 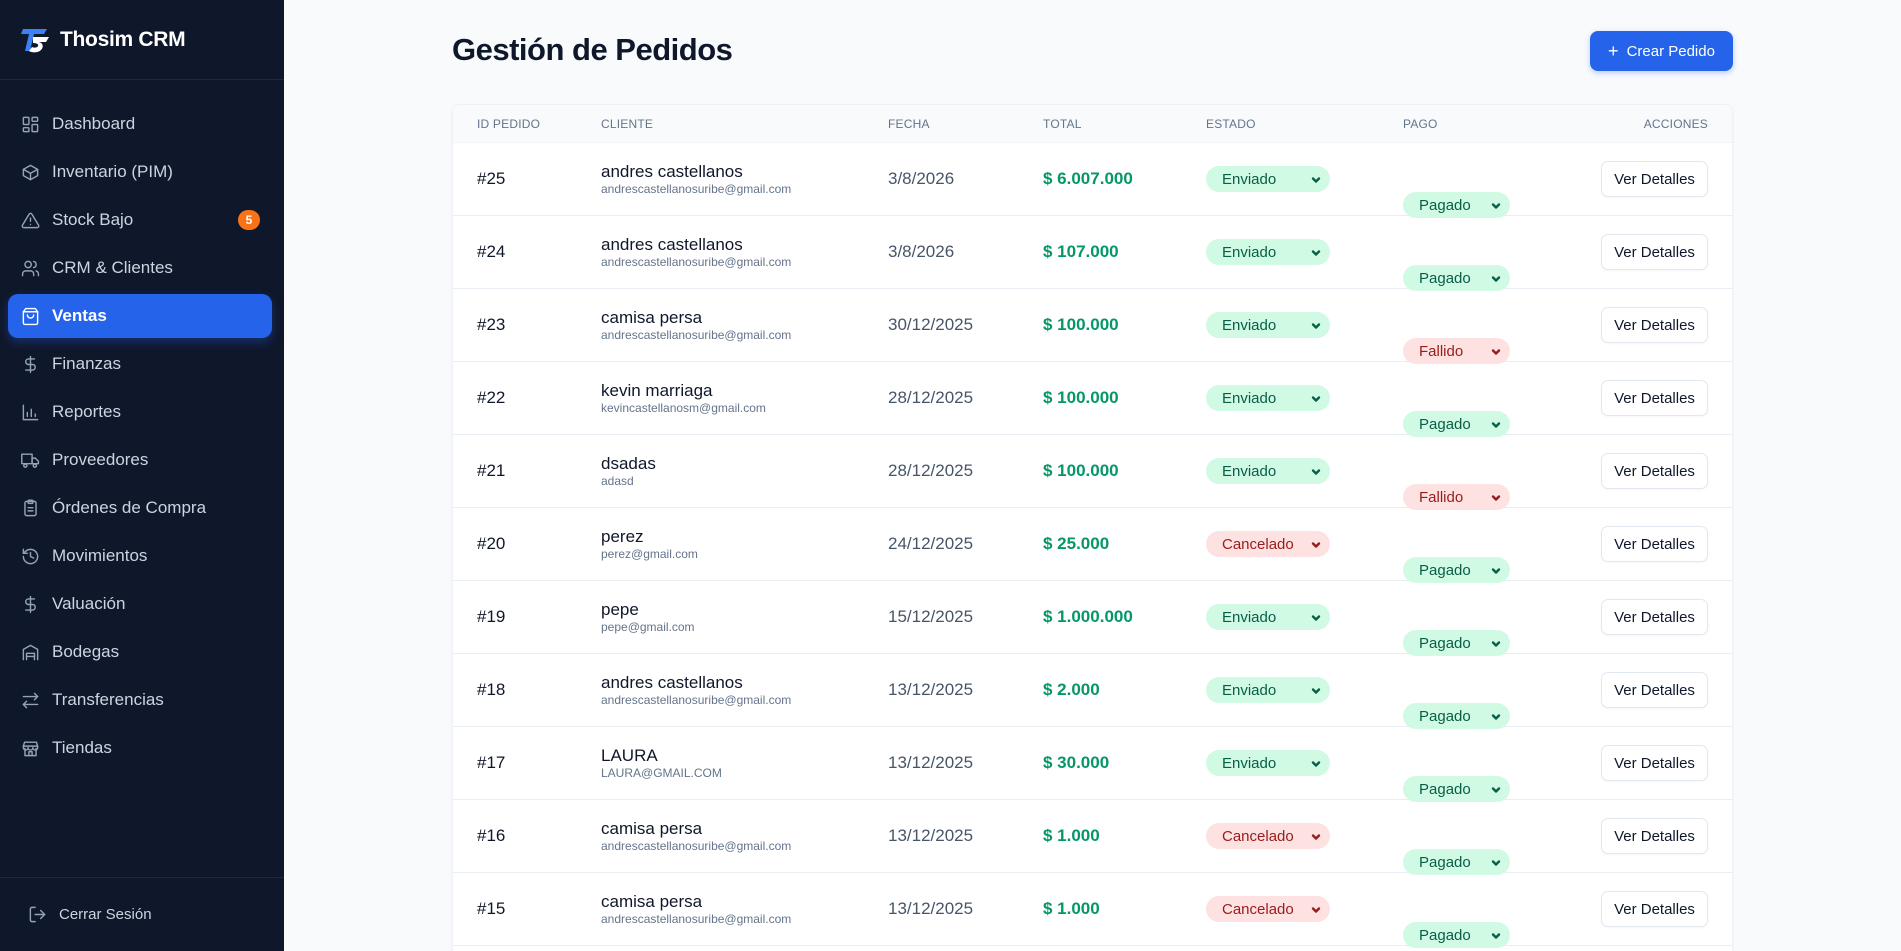 What do you see at coordinates (30, 316) in the screenshot?
I see `shopping-bag-icon` at bounding box center [30, 316].